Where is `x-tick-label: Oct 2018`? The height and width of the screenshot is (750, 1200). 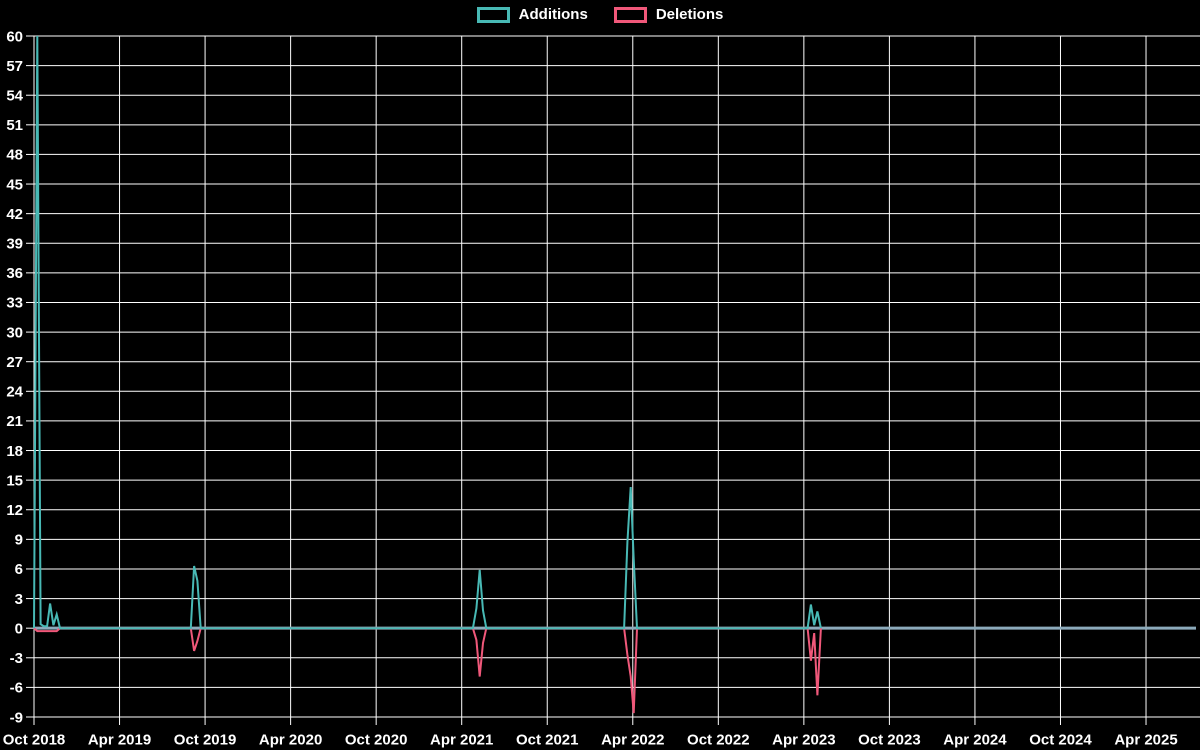
x-tick-label: Oct 2018 is located at coordinates (34, 739).